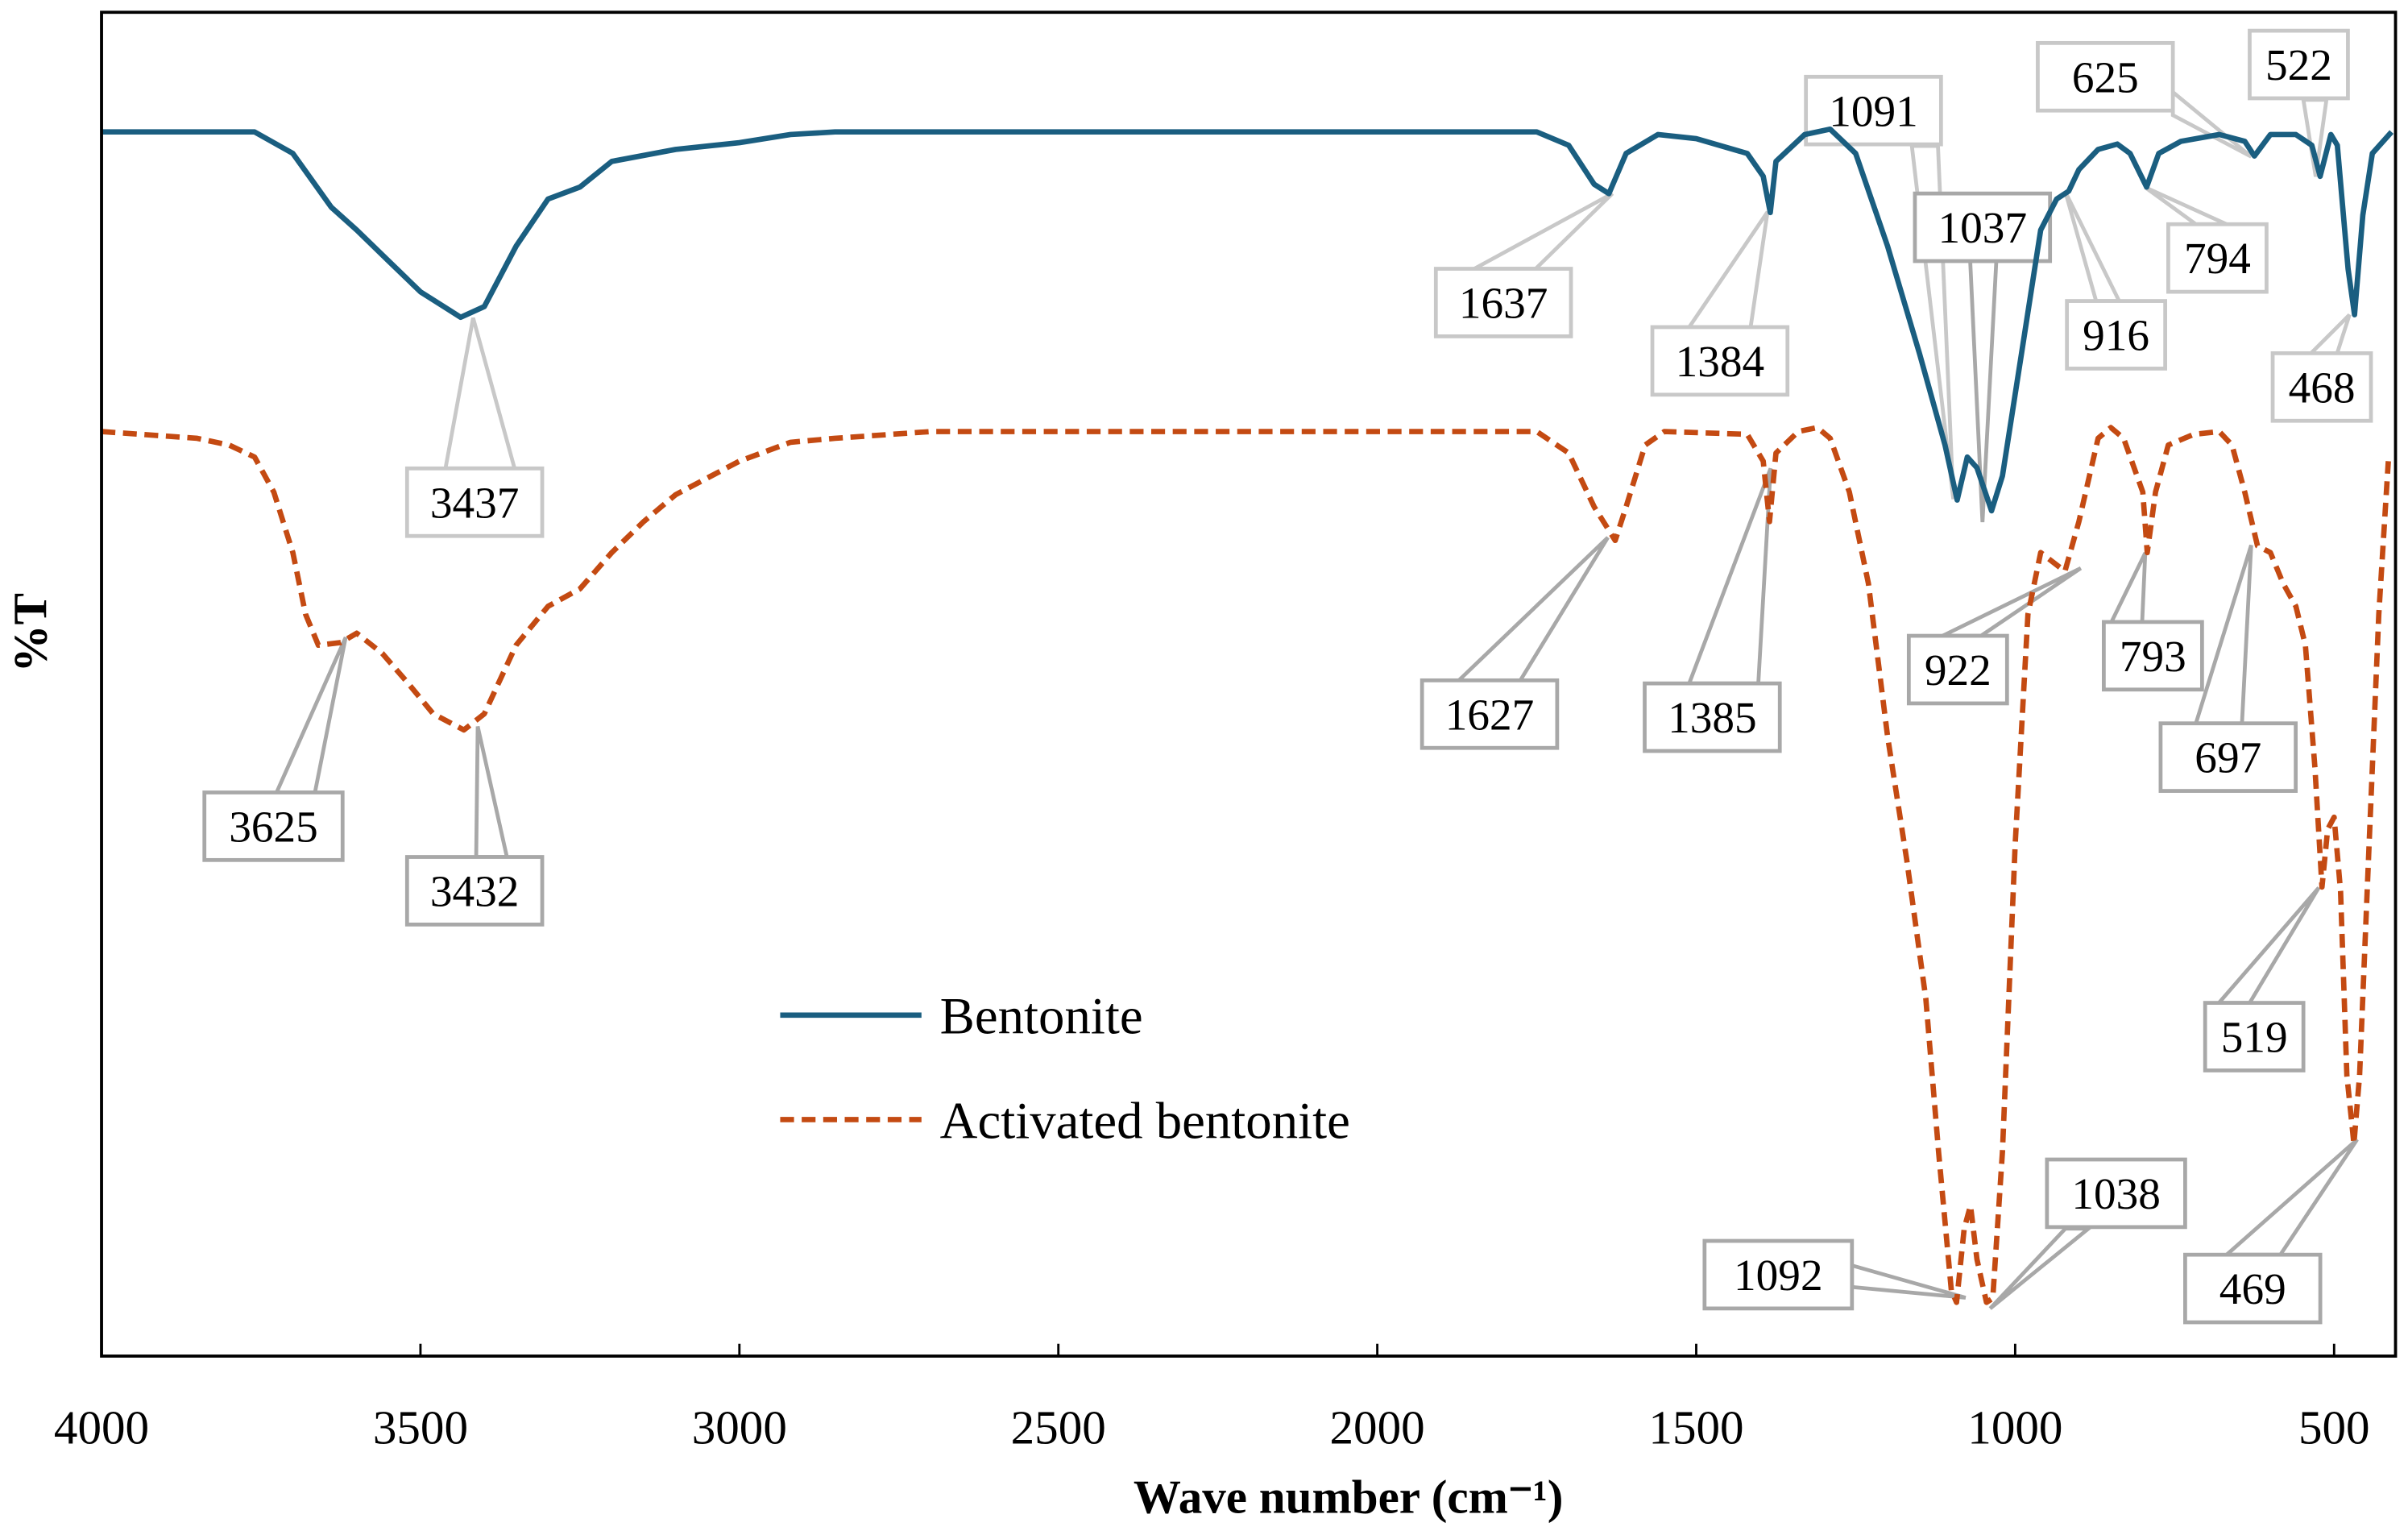 This screenshot has height=1535, width=2408. I want to click on peak-annotation: 3625, so click(275, 750).